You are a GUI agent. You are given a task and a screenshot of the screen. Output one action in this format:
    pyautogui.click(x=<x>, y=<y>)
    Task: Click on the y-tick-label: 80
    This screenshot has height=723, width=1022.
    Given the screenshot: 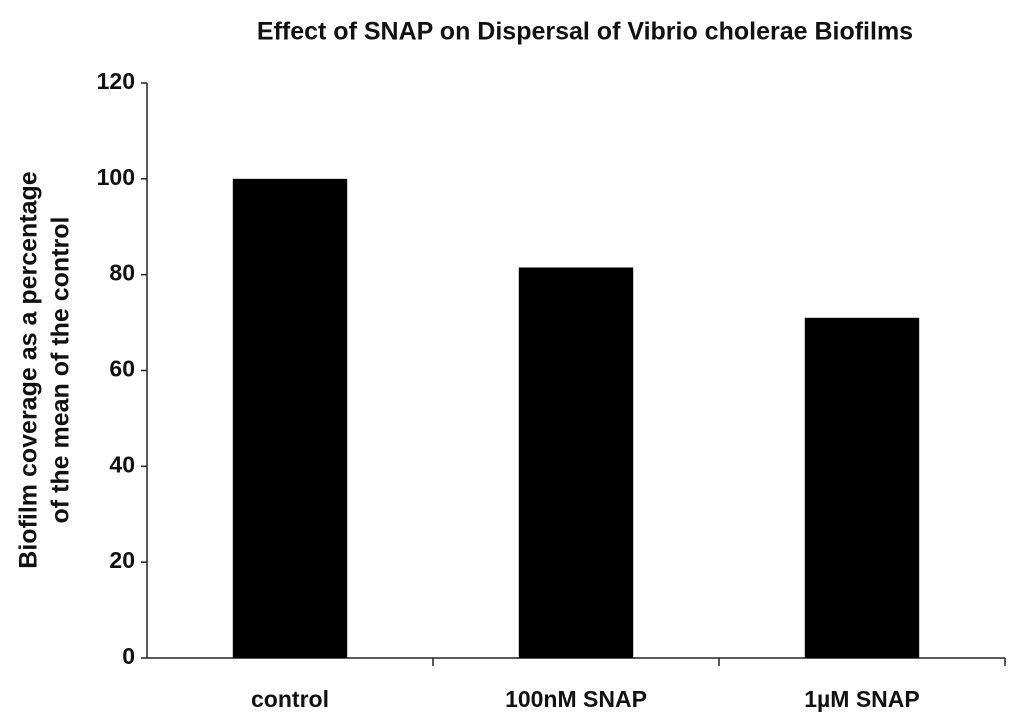 What is the action you would take?
    pyautogui.click(x=122, y=273)
    